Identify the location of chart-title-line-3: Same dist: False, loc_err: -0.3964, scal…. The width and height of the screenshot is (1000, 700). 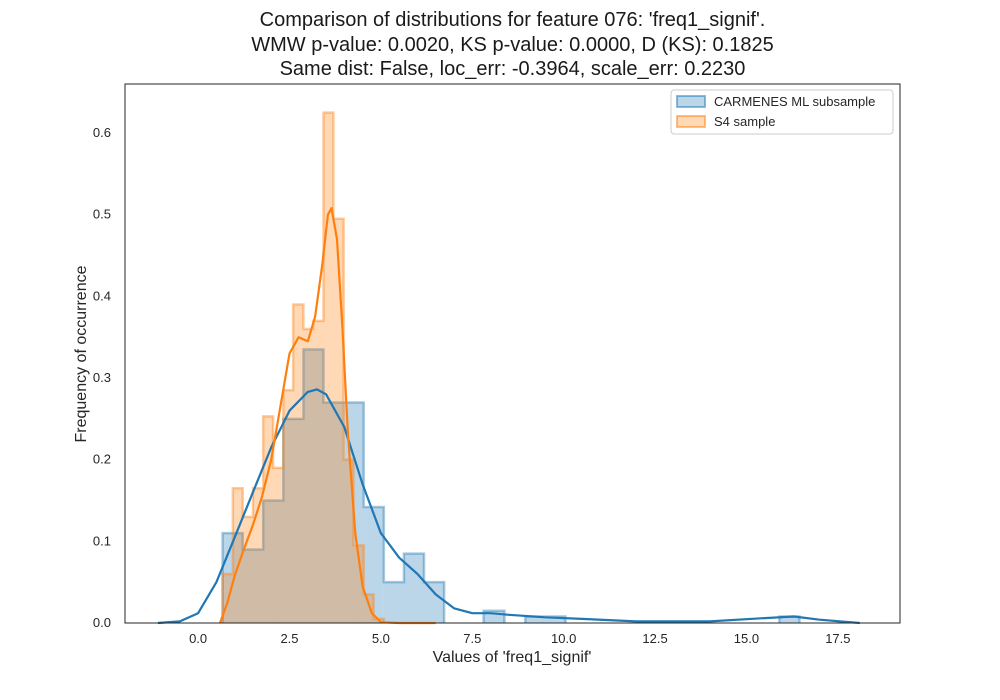
(512, 69).